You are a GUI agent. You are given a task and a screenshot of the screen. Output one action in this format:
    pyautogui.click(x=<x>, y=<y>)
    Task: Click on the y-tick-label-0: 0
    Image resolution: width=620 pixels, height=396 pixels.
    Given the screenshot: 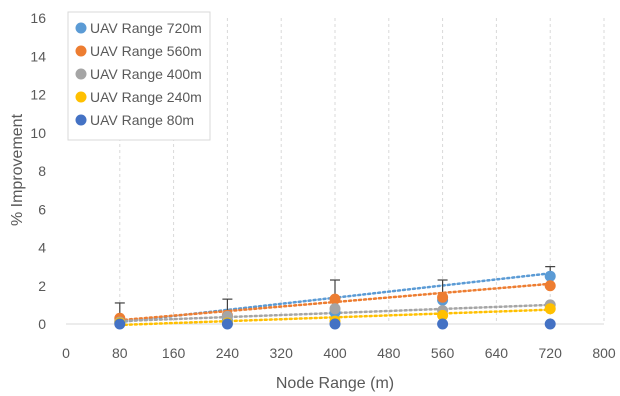 What is the action you would take?
    pyautogui.click(x=42, y=324)
    